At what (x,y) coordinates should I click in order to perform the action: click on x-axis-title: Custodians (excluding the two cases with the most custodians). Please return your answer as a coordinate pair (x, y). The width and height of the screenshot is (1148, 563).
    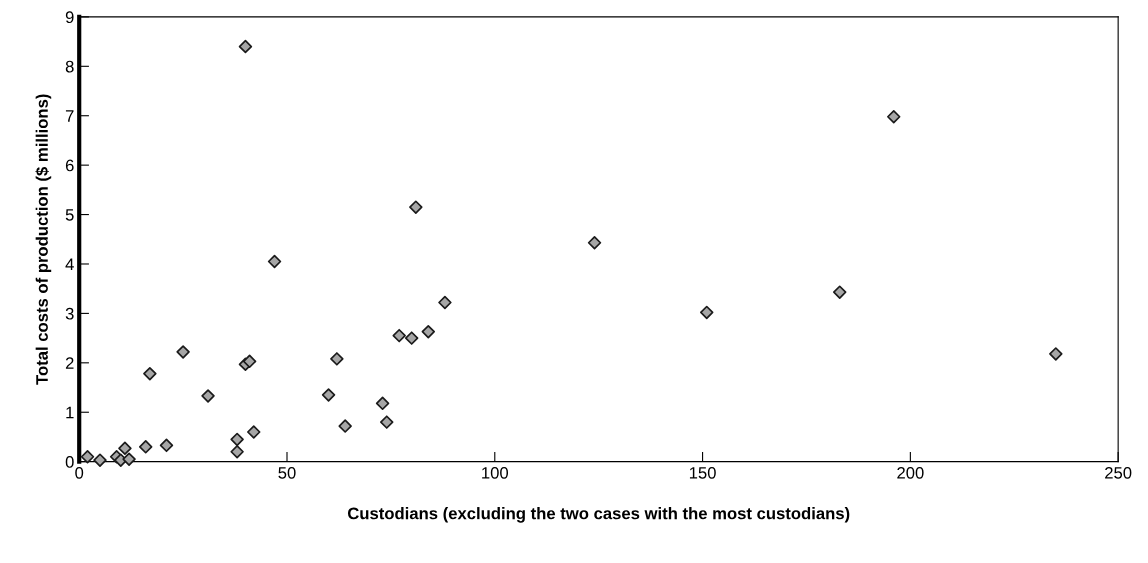
    Looking at the image, I should click on (598, 515).